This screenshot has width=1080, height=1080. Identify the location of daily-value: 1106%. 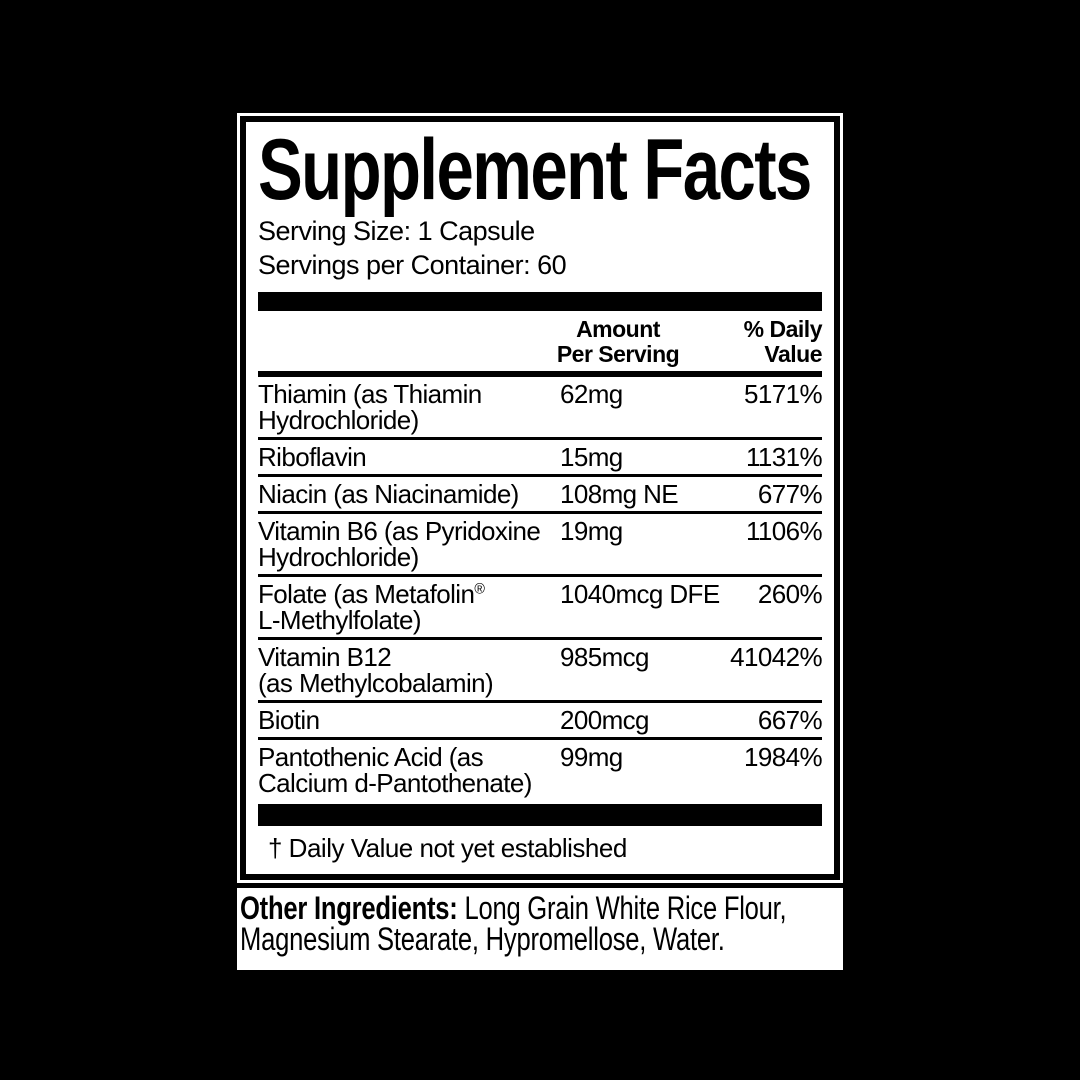
(784, 531).